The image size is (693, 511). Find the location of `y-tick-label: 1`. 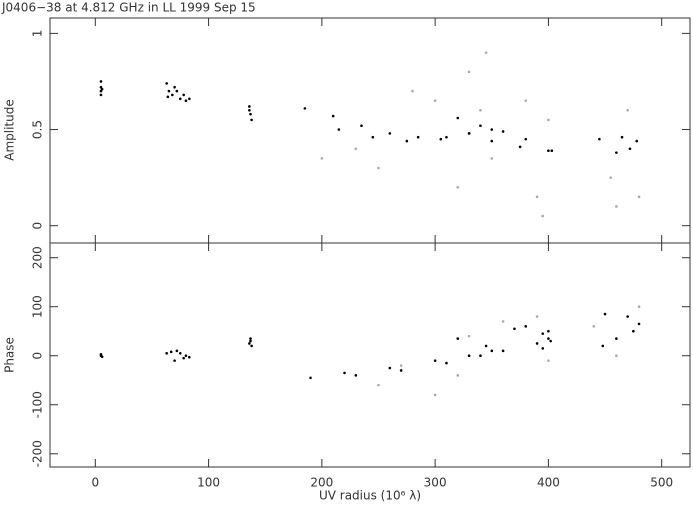

y-tick-label: 1 is located at coordinates (38, 34).